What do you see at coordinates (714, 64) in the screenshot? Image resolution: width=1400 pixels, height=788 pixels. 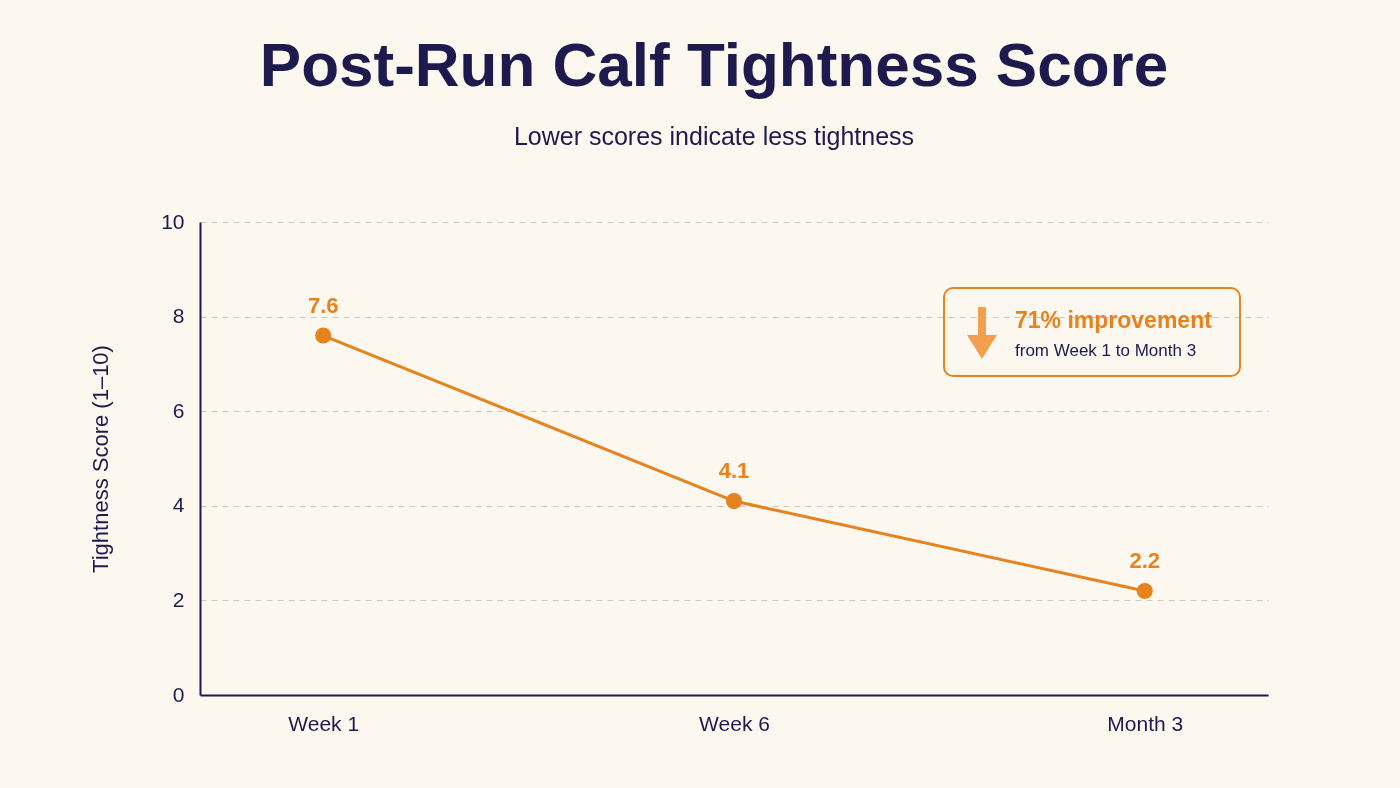 I see `chart-title: Post-Run Calf Tightness Score` at bounding box center [714, 64].